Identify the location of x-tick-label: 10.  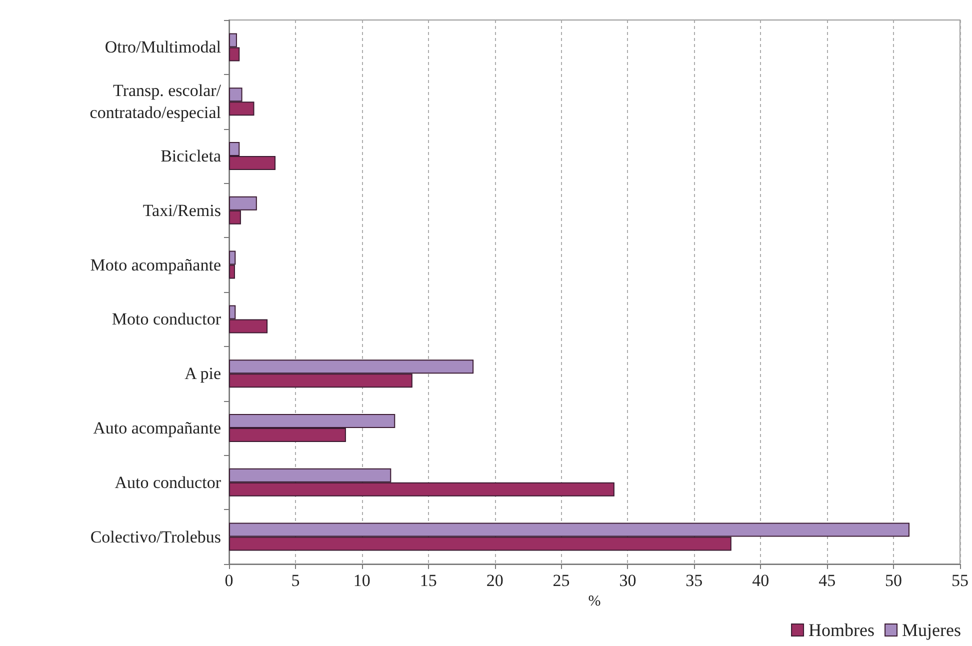
(361, 580).